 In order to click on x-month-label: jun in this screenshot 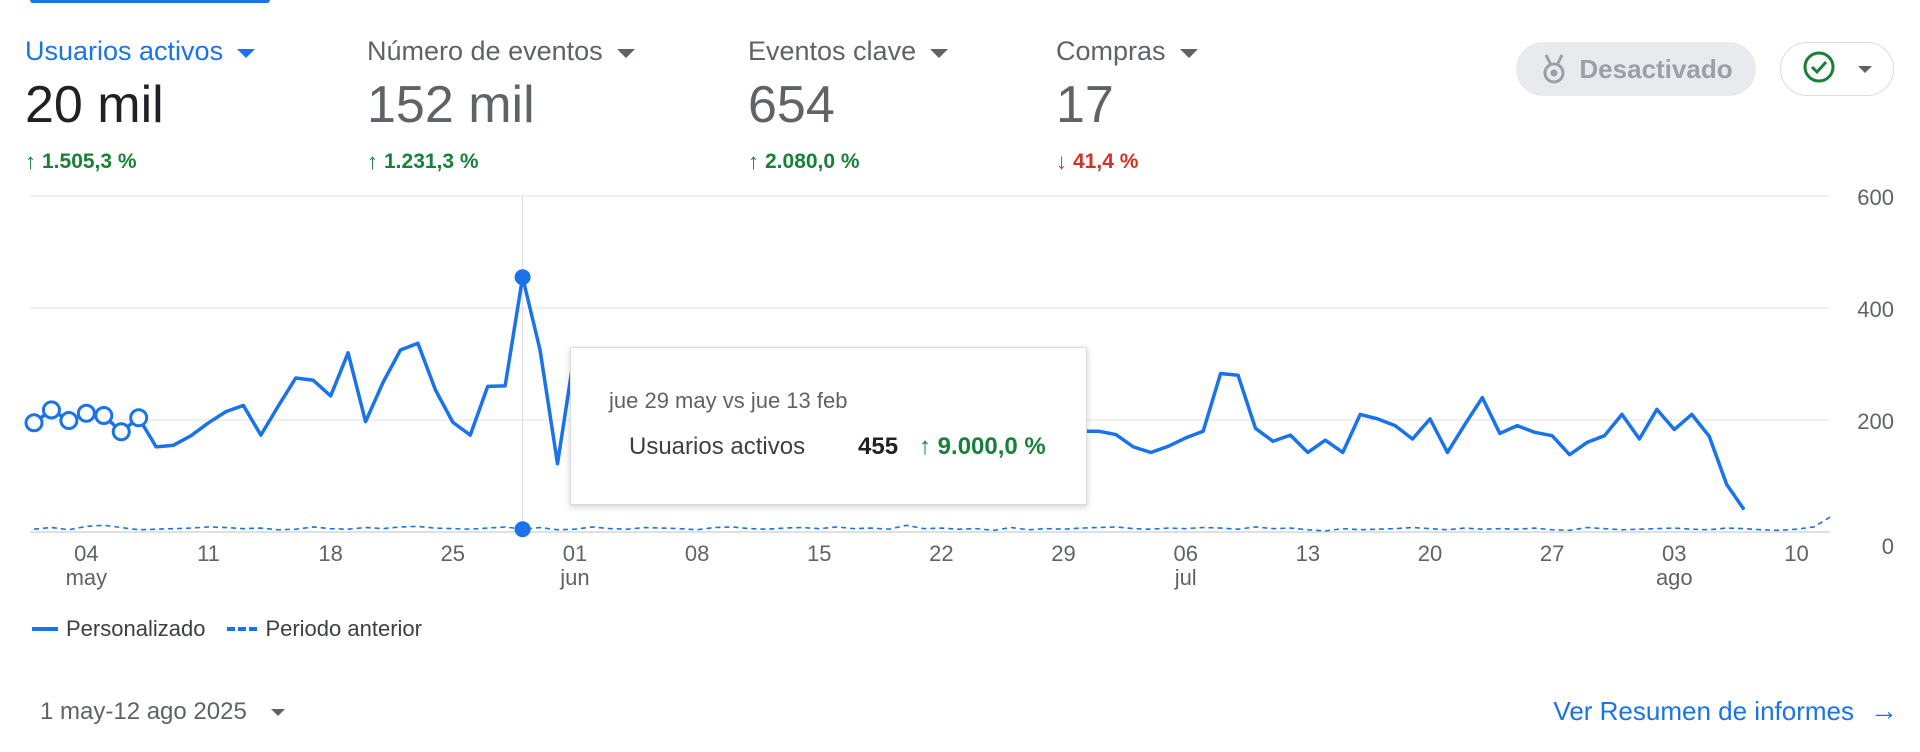, I will do `click(574, 577)`.